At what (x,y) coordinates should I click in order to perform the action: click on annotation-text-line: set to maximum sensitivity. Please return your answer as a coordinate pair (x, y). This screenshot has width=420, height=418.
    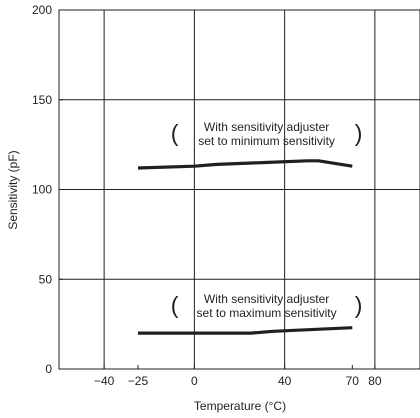
    Looking at the image, I should click on (267, 313).